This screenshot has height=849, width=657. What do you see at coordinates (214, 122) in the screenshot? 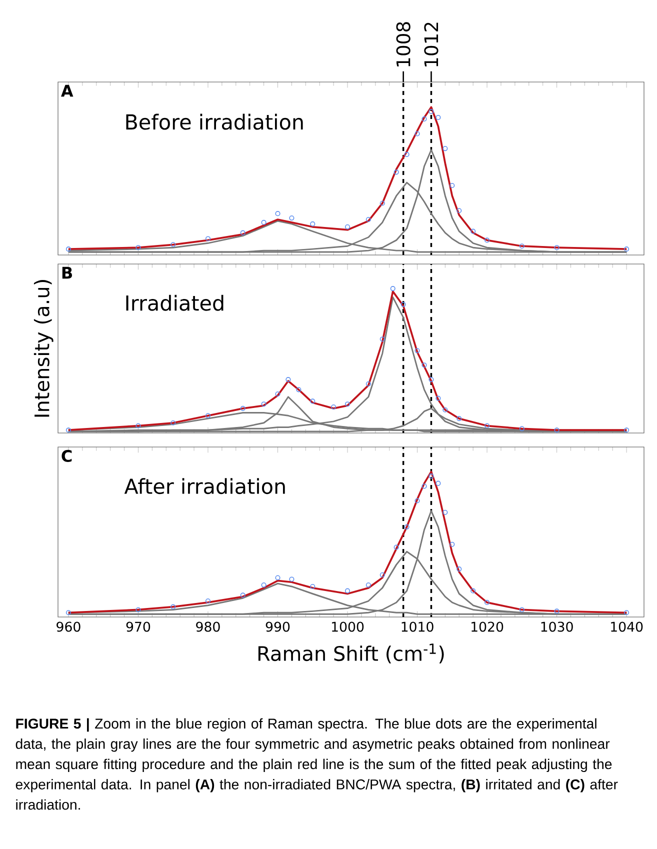
I see `chart-title: Before irradiation` at bounding box center [214, 122].